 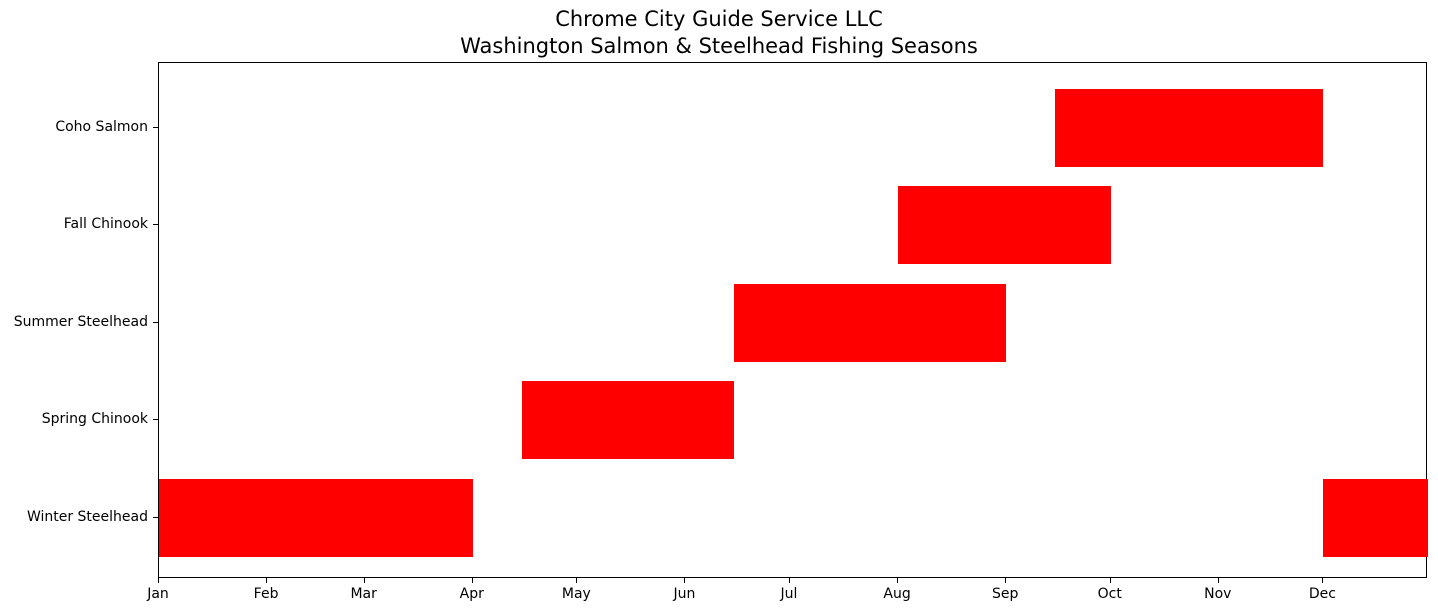 What do you see at coordinates (94, 419) in the screenshot?
I see `y-tick-label: Spring Chinook` at bounding box center [94, 419].